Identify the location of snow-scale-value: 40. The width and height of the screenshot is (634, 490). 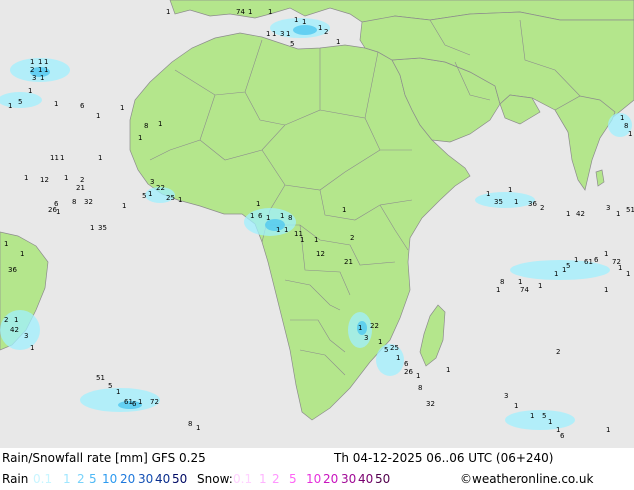
(366, 479).